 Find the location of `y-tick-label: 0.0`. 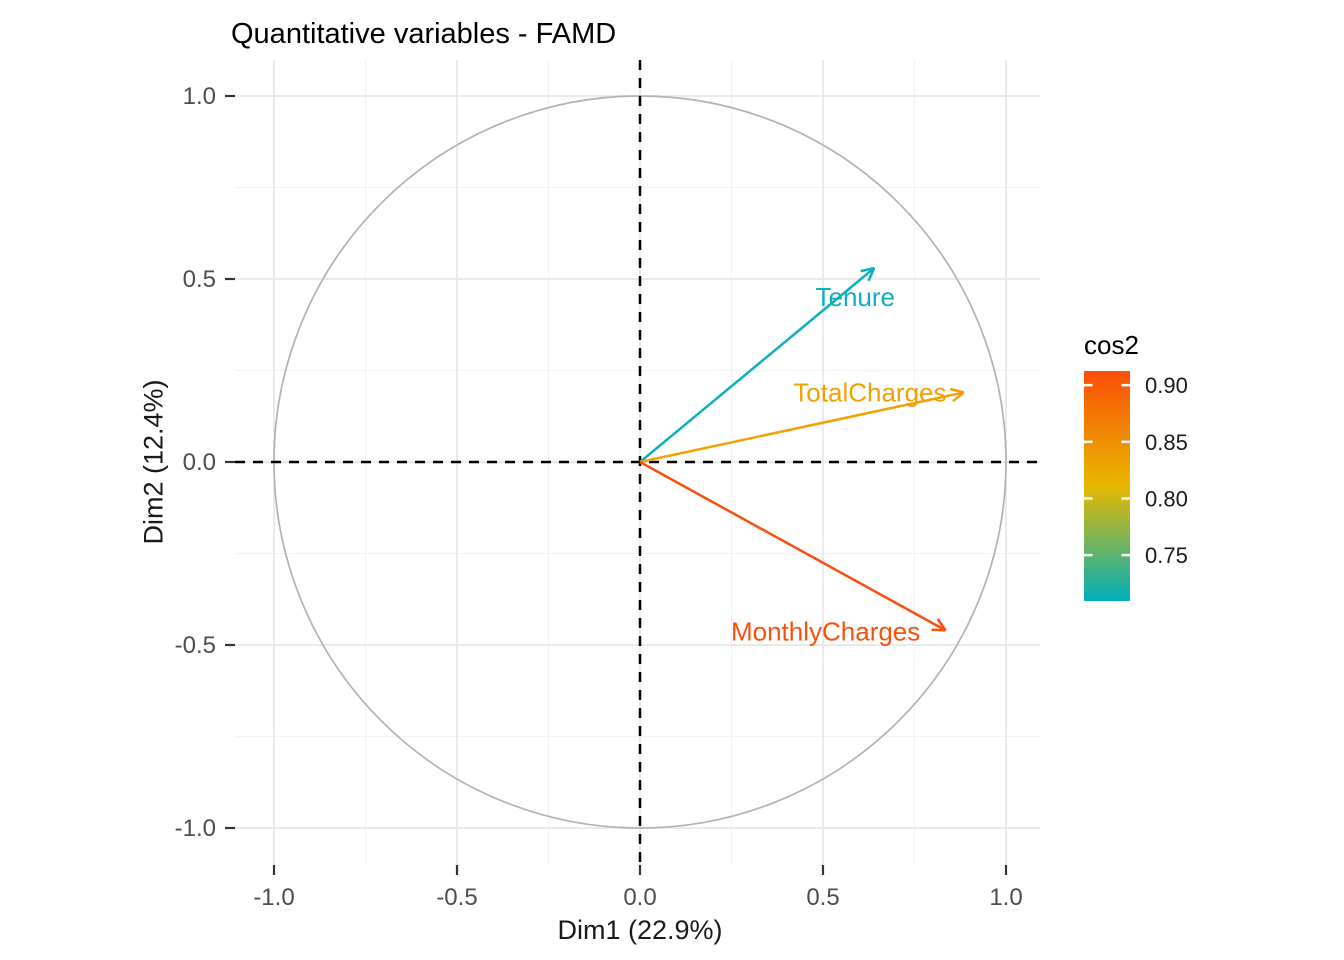

y-tick-label: 0.0 is located at coordinates (199, 462).